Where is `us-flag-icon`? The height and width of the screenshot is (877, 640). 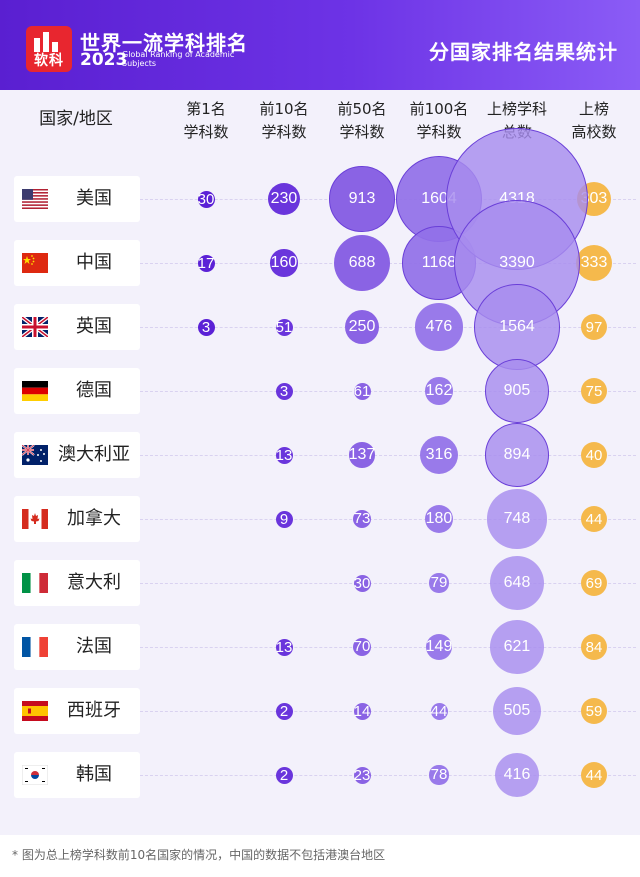 us-flag-icon is located at coordinates (35, 199).